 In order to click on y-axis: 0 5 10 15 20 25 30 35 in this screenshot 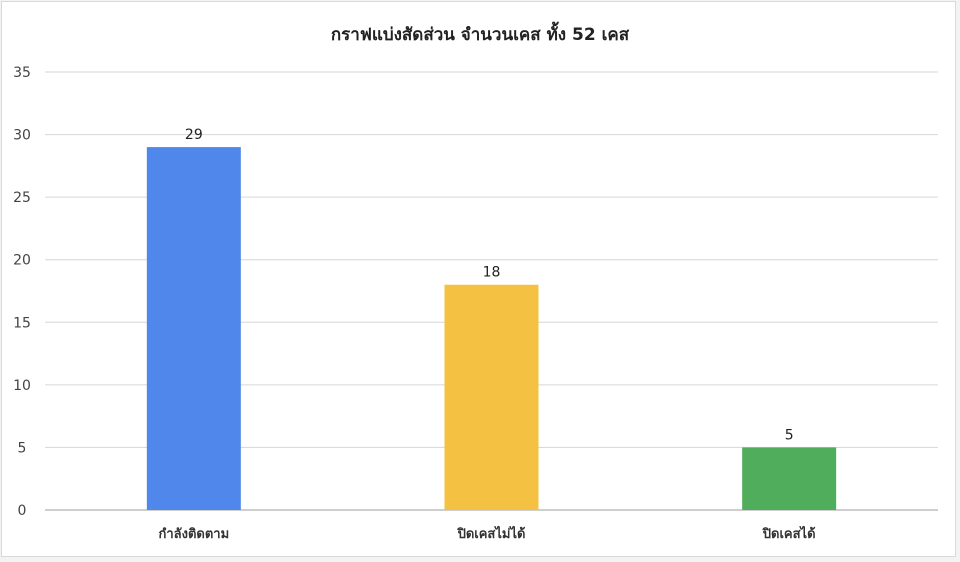, I will do `click(22, 292)`.